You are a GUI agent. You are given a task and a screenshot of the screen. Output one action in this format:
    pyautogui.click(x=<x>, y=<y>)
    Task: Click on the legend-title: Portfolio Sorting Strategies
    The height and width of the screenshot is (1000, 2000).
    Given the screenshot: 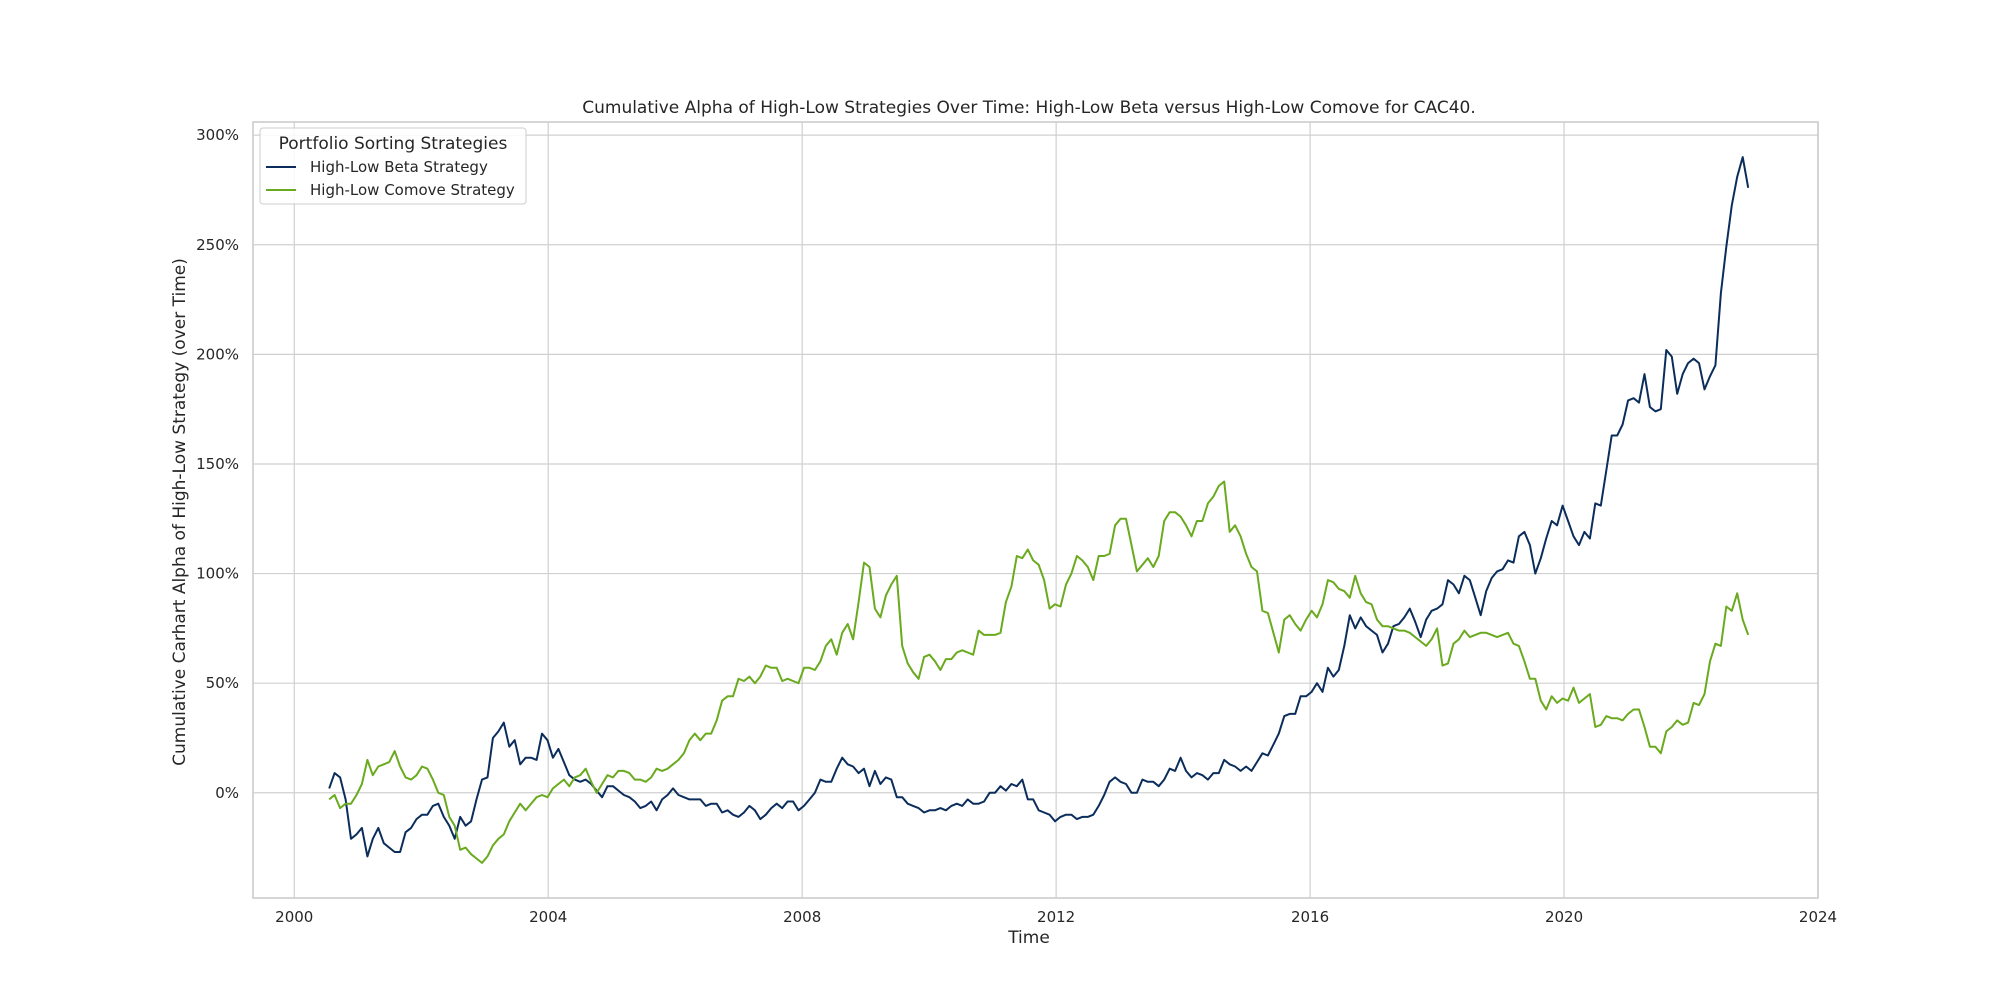 What is the action you would take?
    pyautogui.click(x=393, y=144)
    